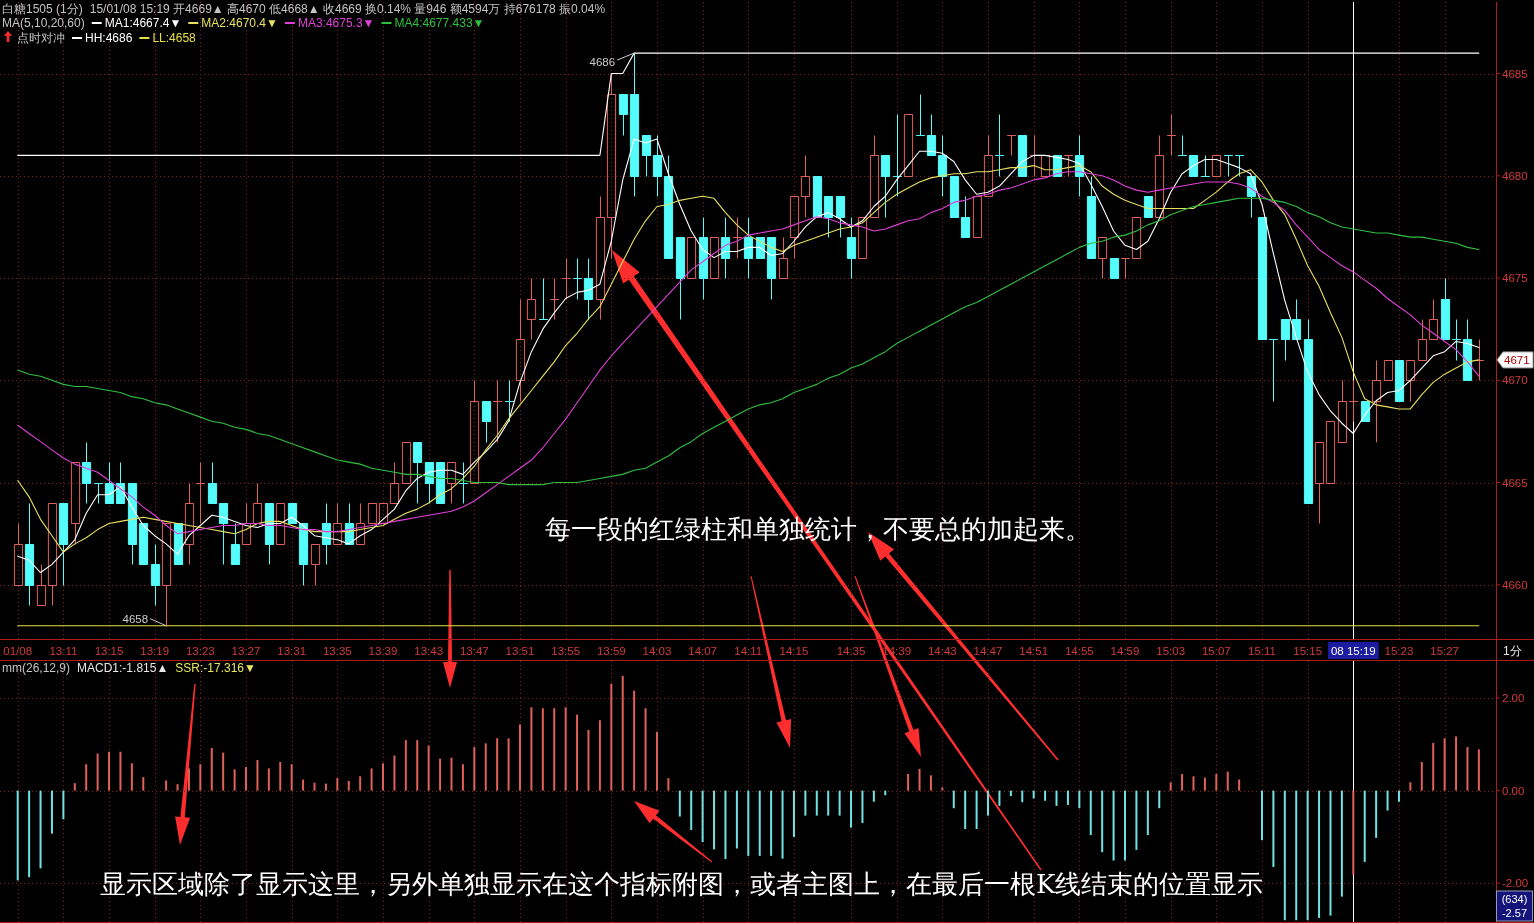 The width and height of the screenshot is (1534, 923). What do you see at coordinates (611, 651) in the screenshot?
I see `x-tick-label: 13:59` at bounding box center [611, 651].